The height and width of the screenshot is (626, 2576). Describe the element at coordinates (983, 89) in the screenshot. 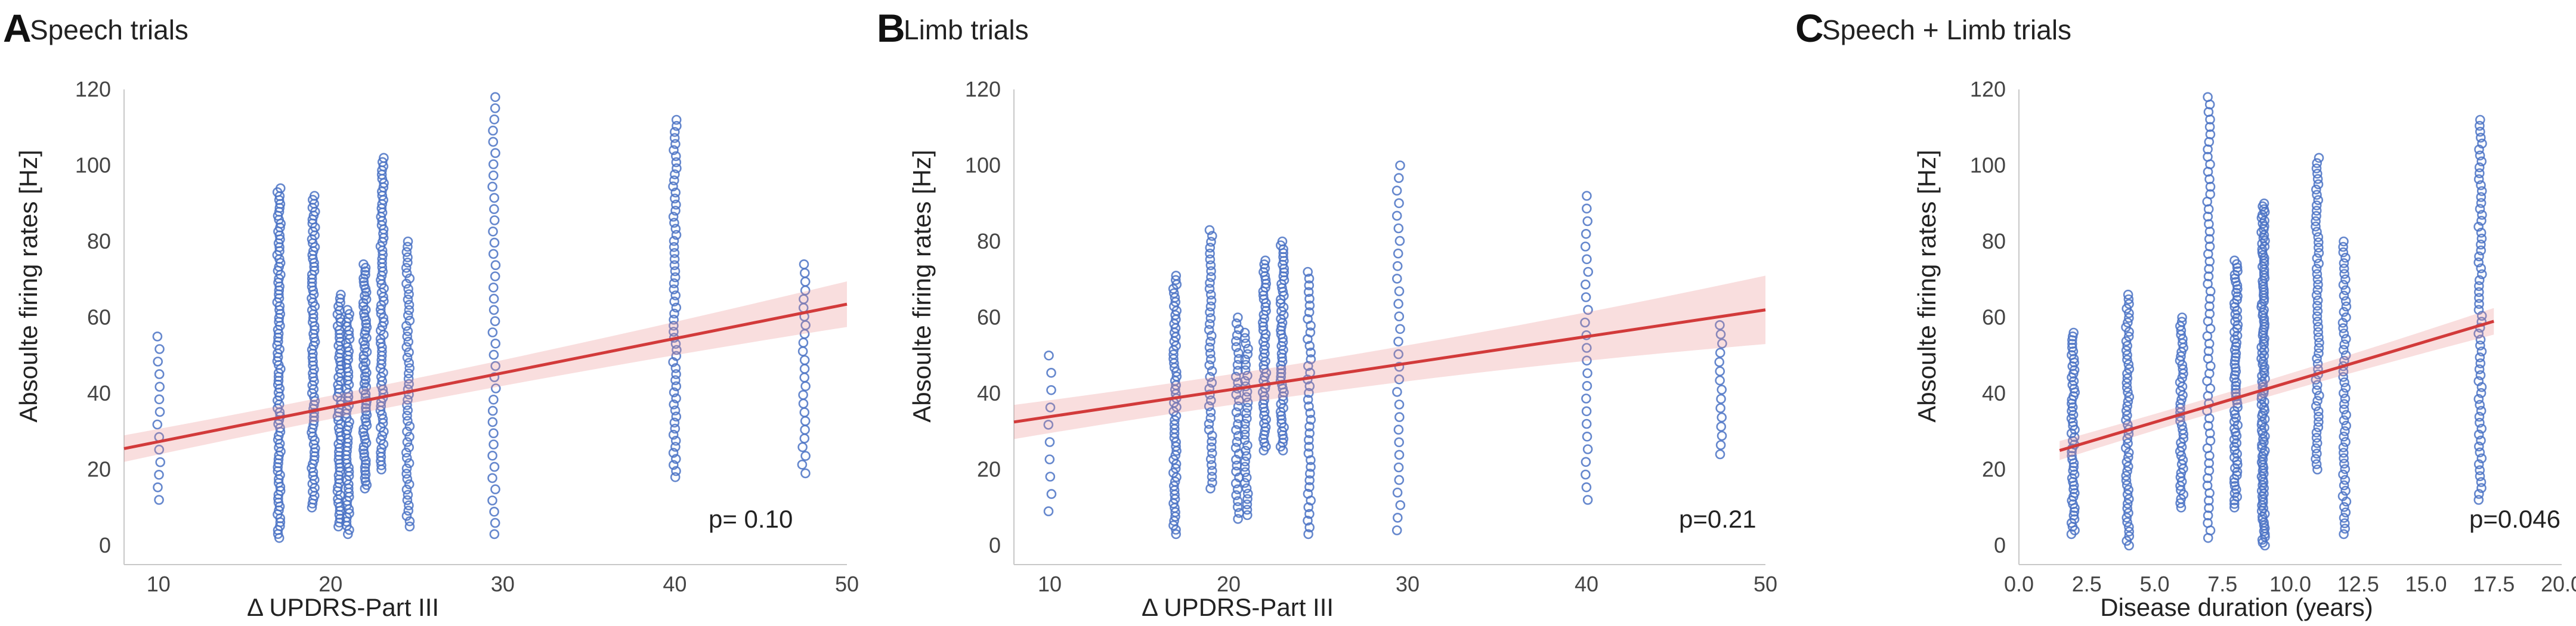

I see `y-tick-label: 120` at that location.